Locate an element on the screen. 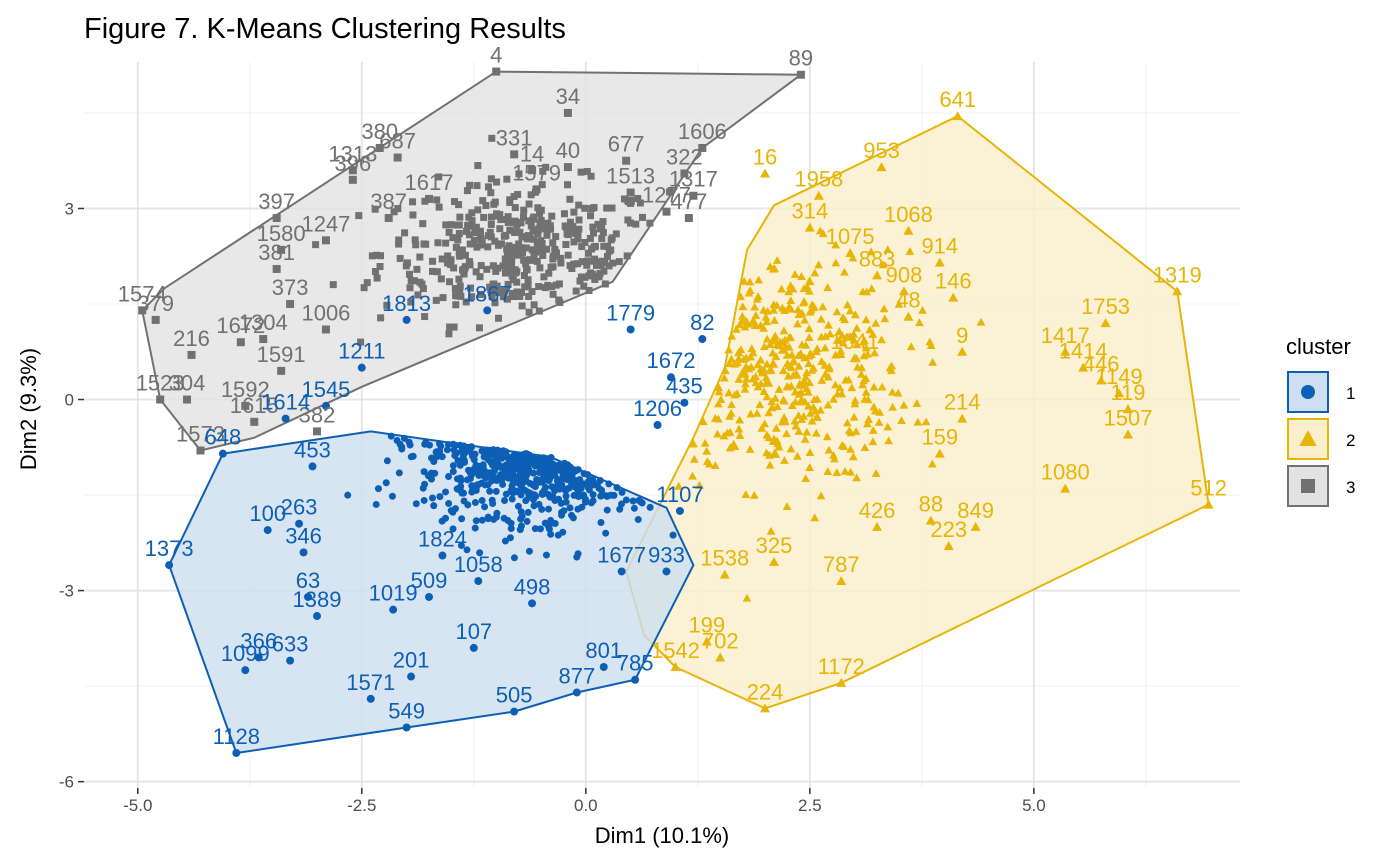  point-label: 322 is located at coordinates (684, 156).